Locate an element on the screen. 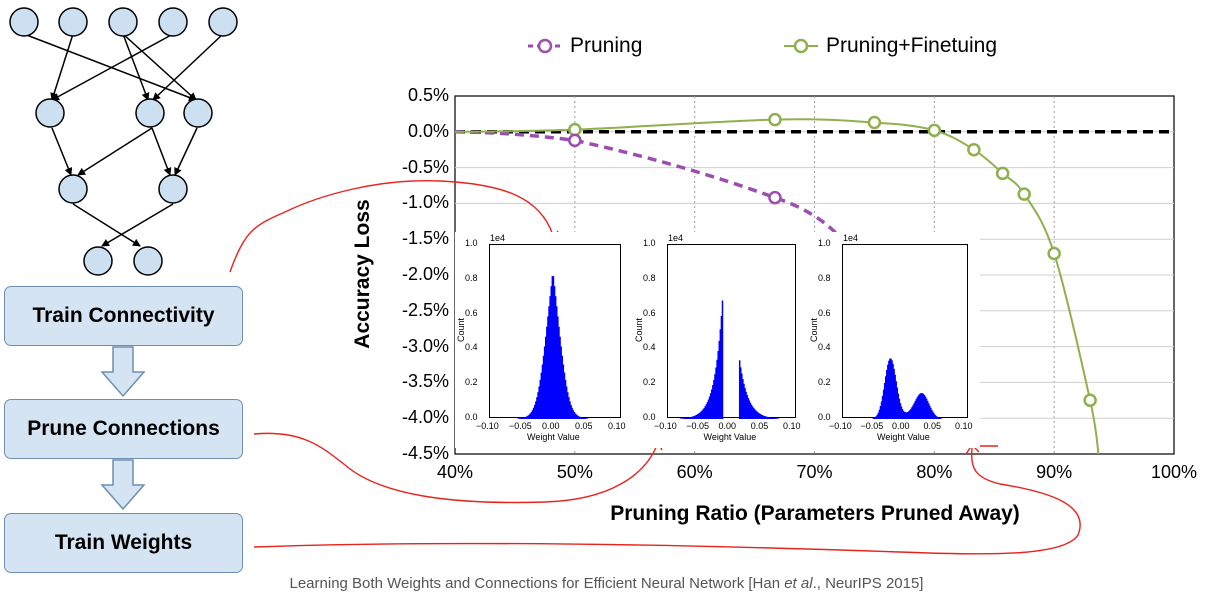 This screenshot has width=1213, height=596. x-tick-label: 80% is located at coordinates (934, 472).